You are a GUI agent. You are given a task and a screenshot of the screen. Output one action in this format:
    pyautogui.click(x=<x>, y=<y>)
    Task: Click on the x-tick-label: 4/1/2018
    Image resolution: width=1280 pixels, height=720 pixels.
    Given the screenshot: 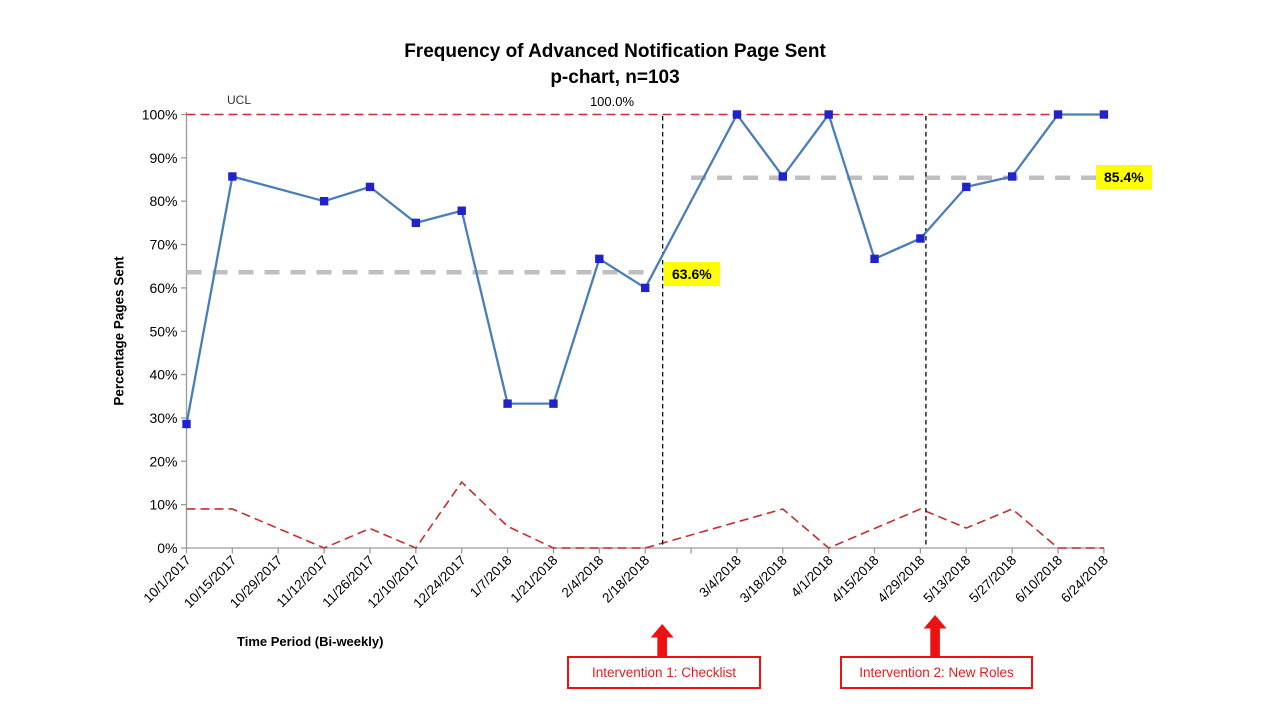 What is the action you would take?
    pyautogui.click(x=812, y=577)
    